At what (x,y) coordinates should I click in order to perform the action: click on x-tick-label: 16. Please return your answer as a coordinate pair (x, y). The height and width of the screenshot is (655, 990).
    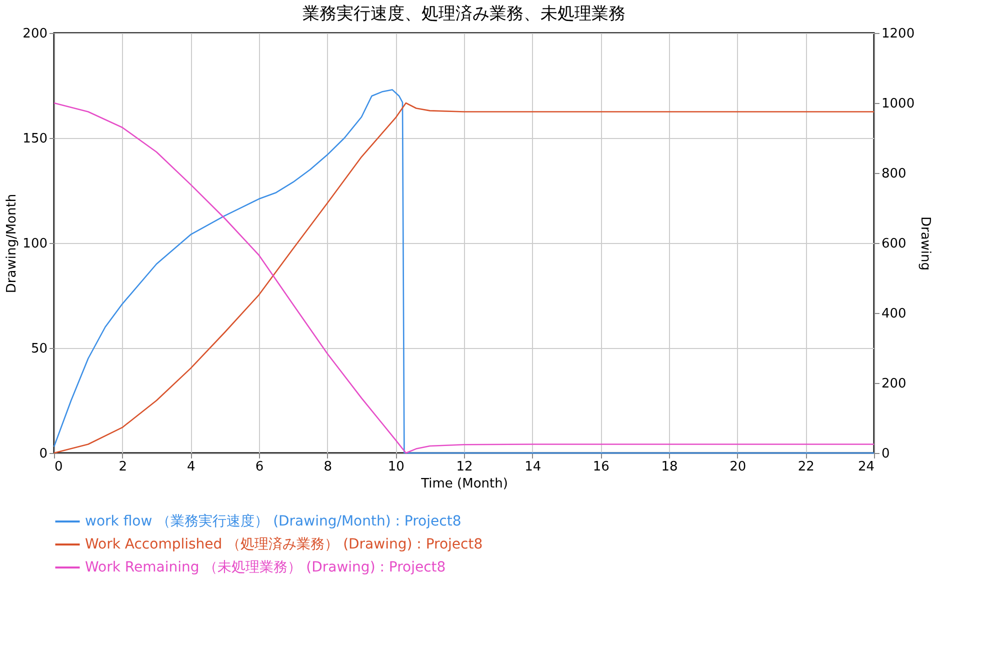
    Looking at the image, I should click on (601, 467).